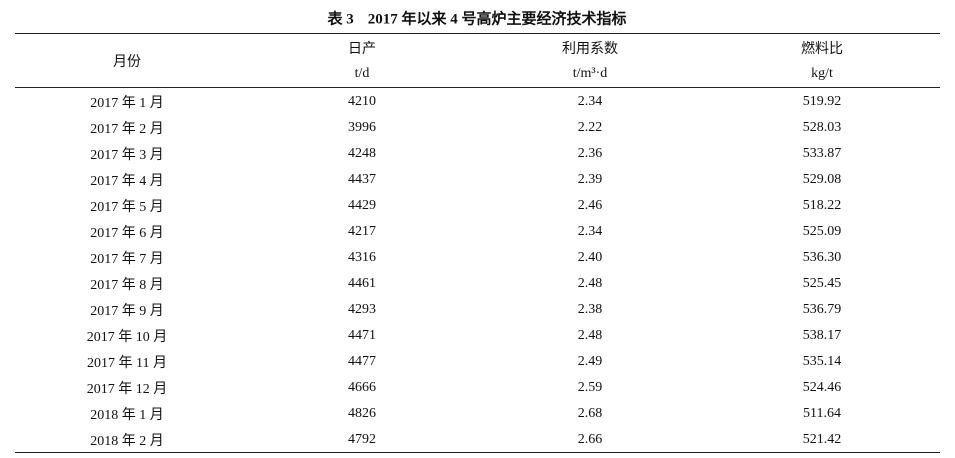 This screenshot has height=458, width=955. I want to click on table-cell: 4437, so click(362, 179).